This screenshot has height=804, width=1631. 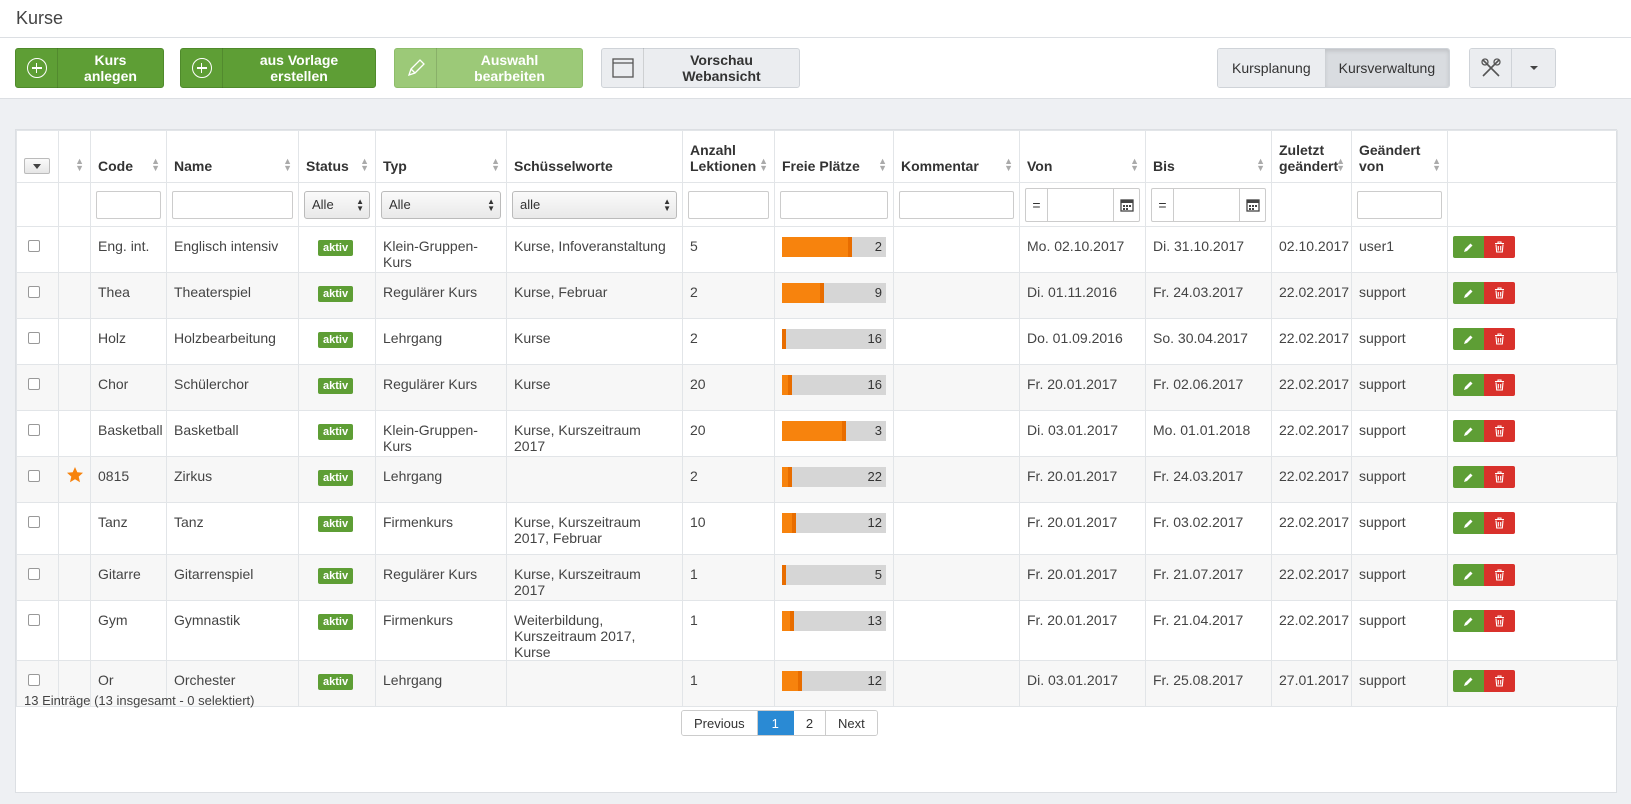 I want to click on view-planning-button: Kursplanung, so click(x=1271, y=68).